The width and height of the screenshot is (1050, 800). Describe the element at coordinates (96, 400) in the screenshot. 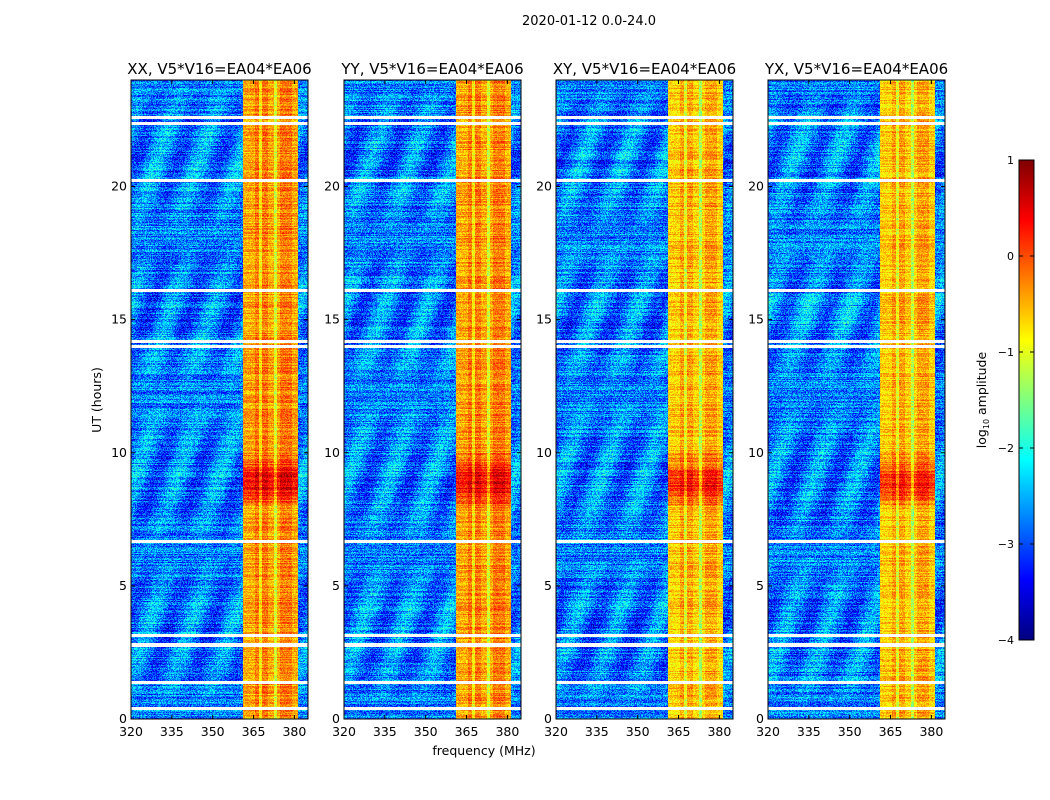

I see `y-axis-label: UT (hours)` at that location.